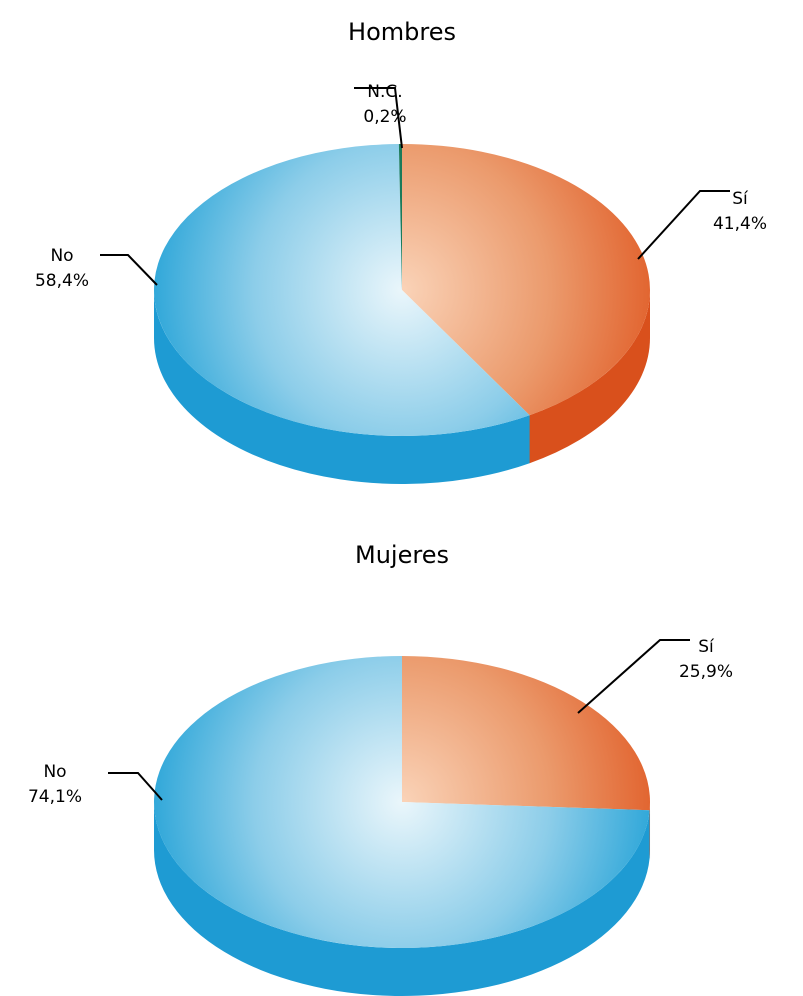 The image size is (803, 996). I want to click on slice-value-no: 74,1%, so click(55, 797).